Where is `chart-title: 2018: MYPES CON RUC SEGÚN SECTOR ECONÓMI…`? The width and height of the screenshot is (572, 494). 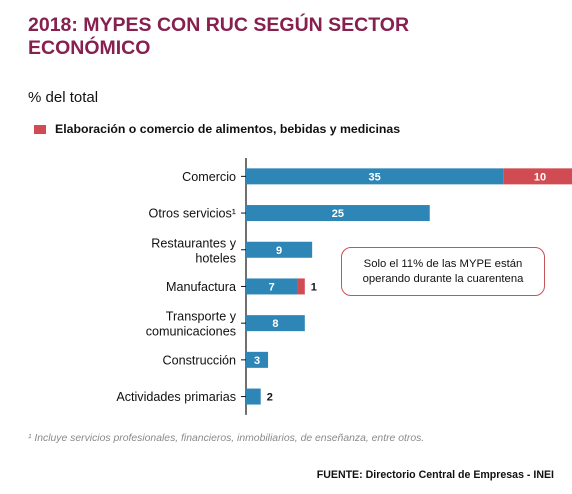 chart-title: 2018: MYPES CON RUC SEGÚN SECTOR ECONÓMI… is located at coordinates (219, 36).